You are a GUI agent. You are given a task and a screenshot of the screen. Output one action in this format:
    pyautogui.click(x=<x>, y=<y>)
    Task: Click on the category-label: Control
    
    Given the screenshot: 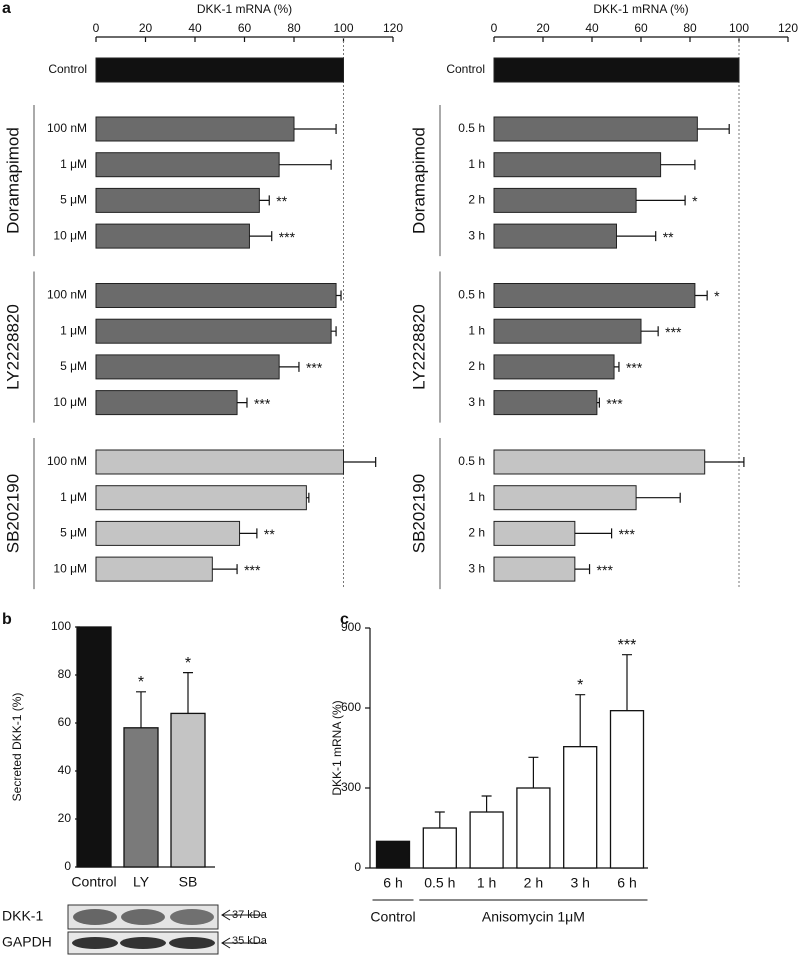 What is the action you would take?
    pyautogui.click(x=67, y=69)
    